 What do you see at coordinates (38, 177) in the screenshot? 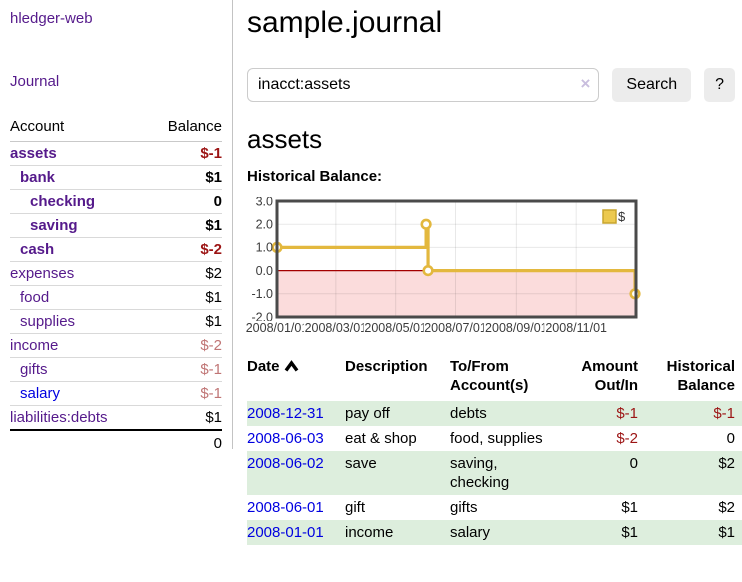
I see `account-link-bank: bank` at bounding box center [38, 177].